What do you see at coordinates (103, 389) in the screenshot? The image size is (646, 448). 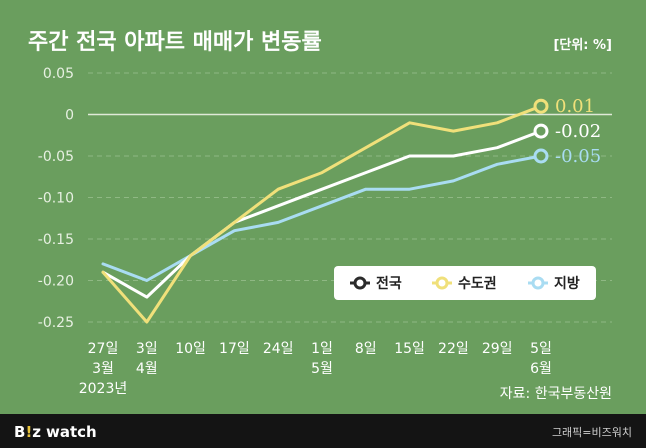 I see `x-year-label: 2023년` at bounding box center [103, 389].